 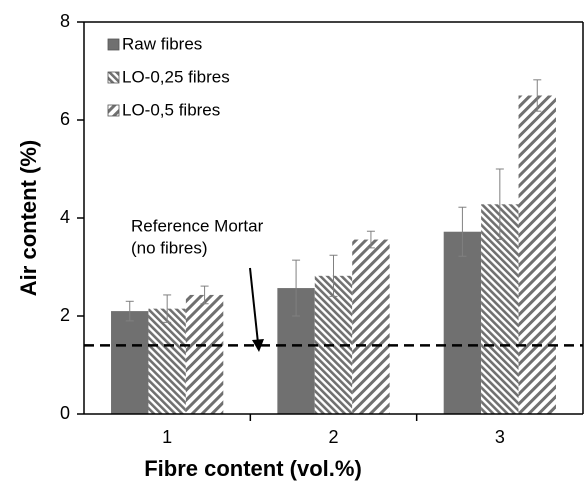 What do you see at coordinates (65, 315) in the screenshot?
I see `y-tick-label: 2` at bounding box center [65, 315].